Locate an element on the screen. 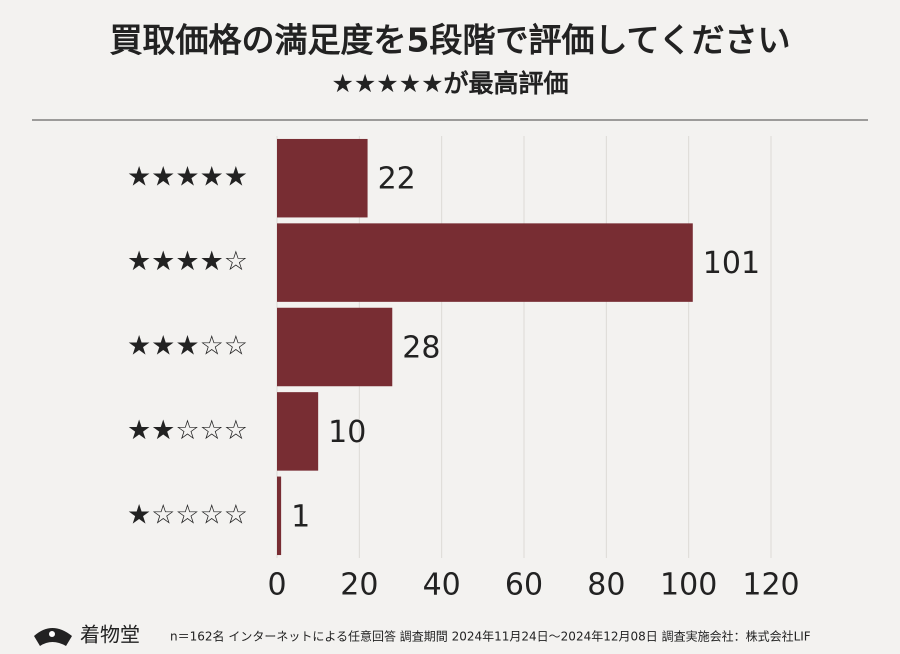 This screenshot has width=900, height=654. y-tick-label: ★★★☆☆ is located at coordinates (187, 346).